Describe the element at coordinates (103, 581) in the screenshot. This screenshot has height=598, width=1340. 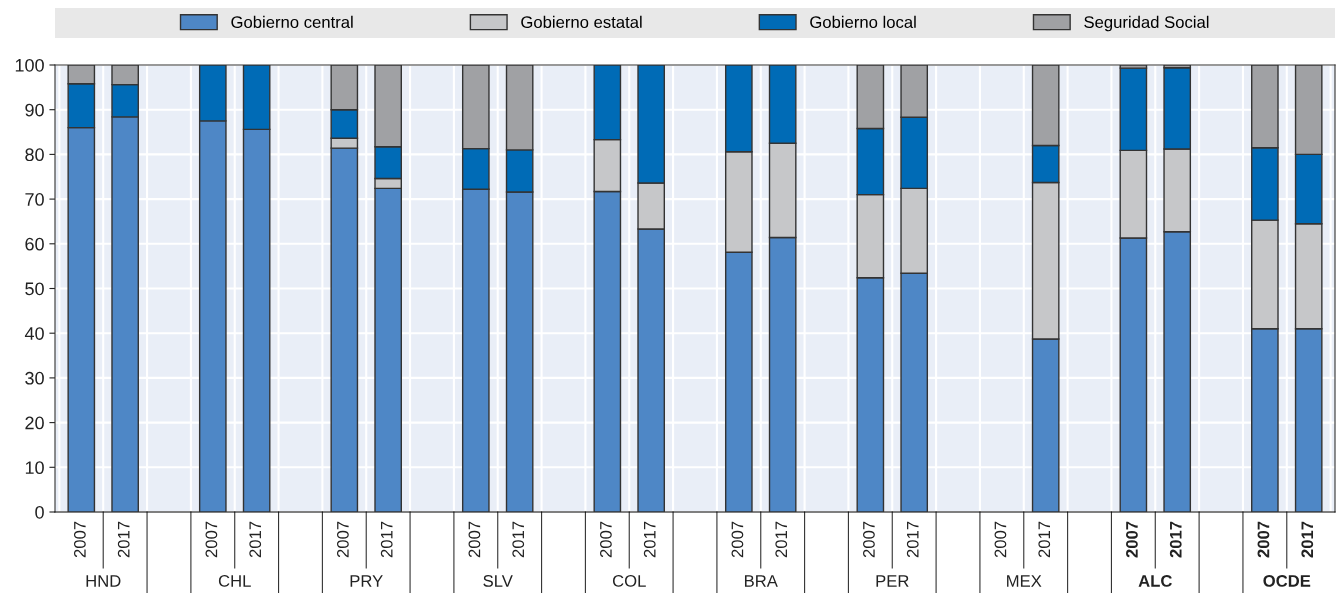
I see `text: HND` at that location.